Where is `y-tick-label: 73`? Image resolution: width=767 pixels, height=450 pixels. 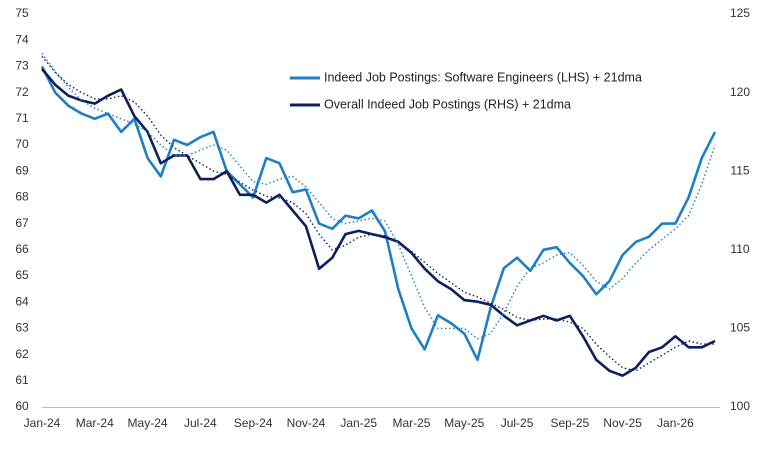 y-tick-label: 73 is located at coordinates (22, 66).